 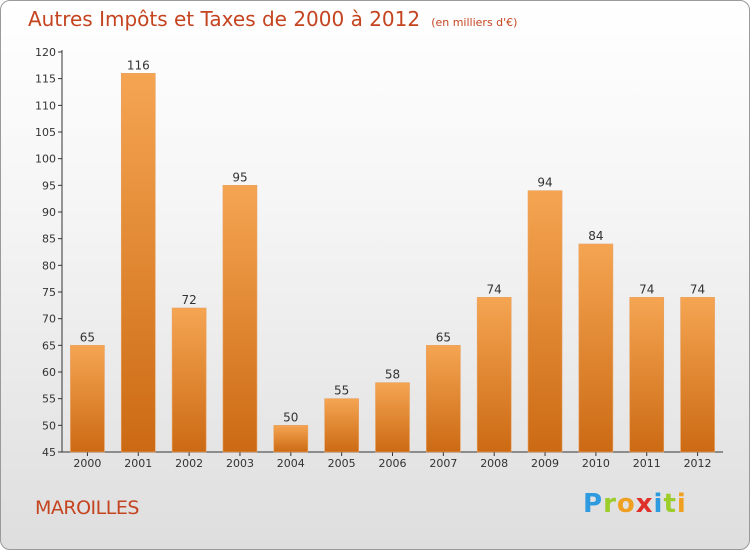 I want to click on bar-2003, so click(x=240, y=319).